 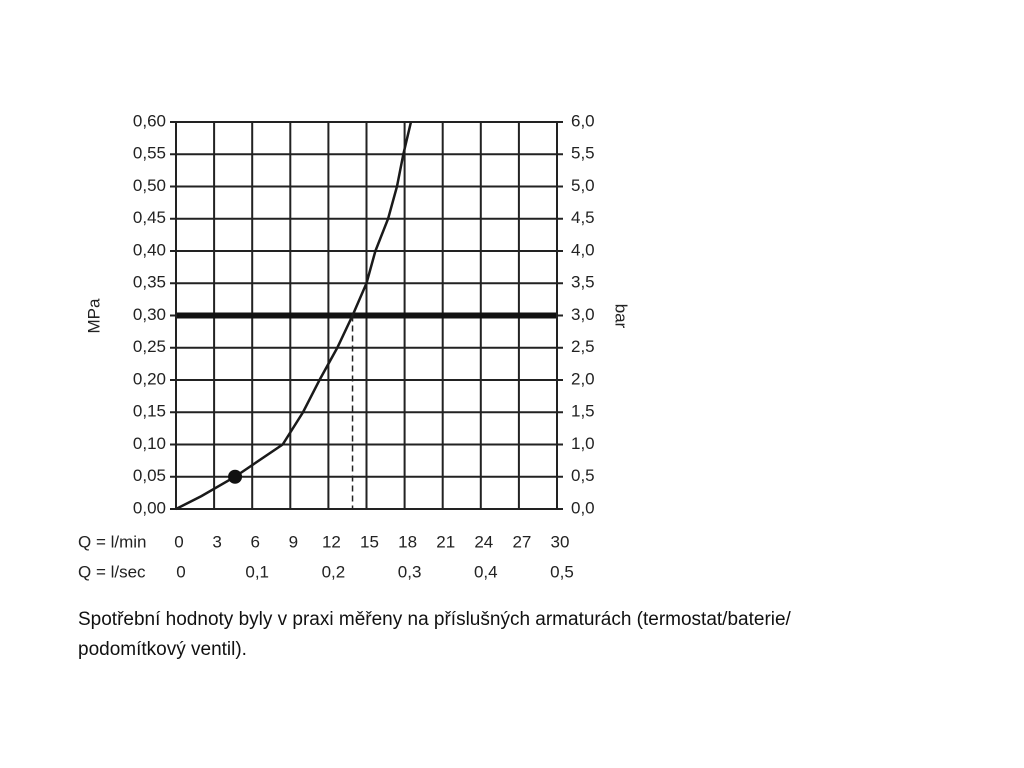 What do you see at coordinates (294, 316) in the screenshot?
I see `curve` at bounding box center [294, 316].